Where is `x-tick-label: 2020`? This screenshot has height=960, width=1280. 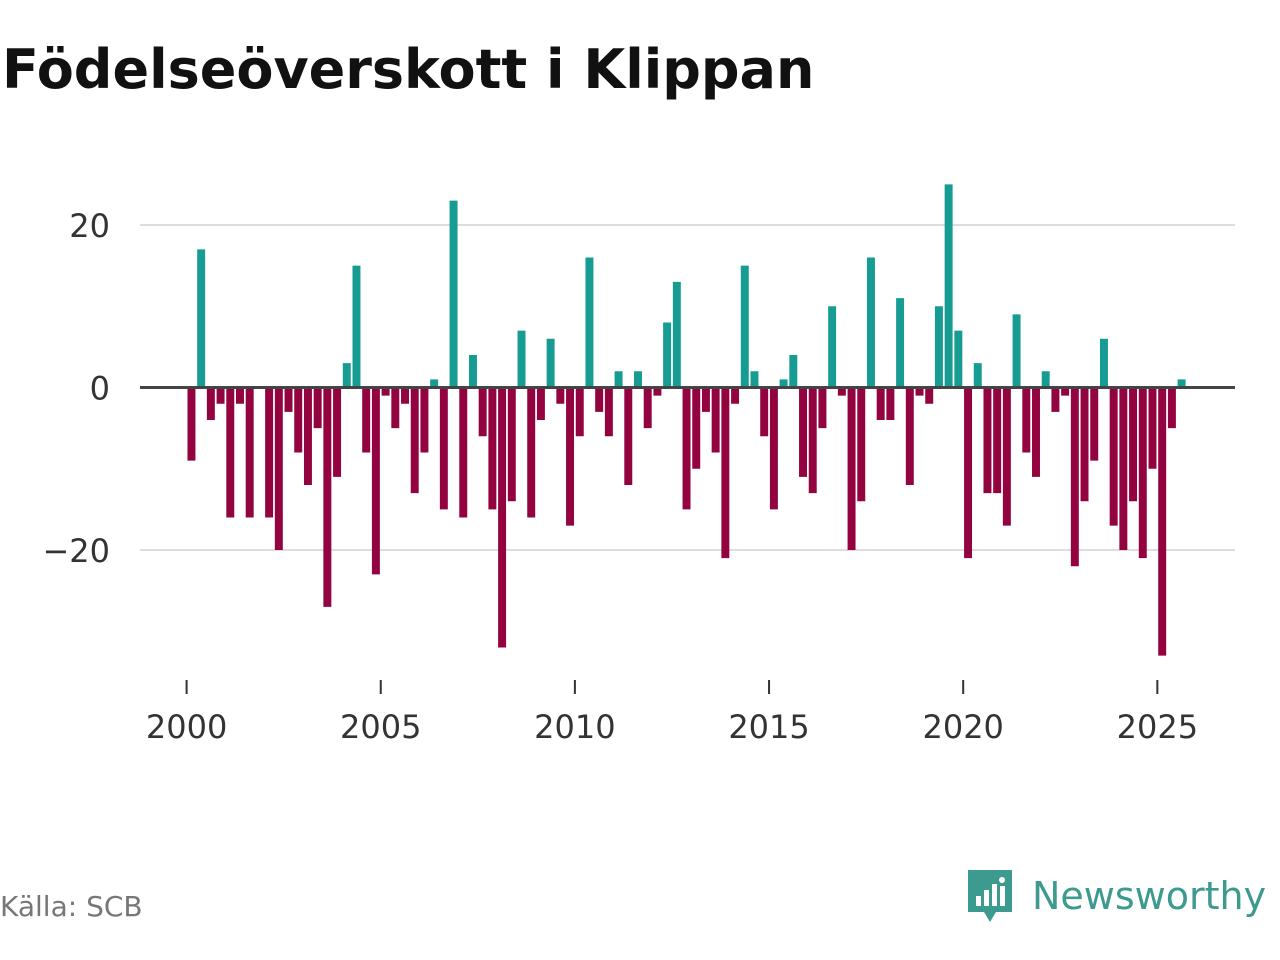
x-tick-label: 2020 is located at coordinates (962, 727).